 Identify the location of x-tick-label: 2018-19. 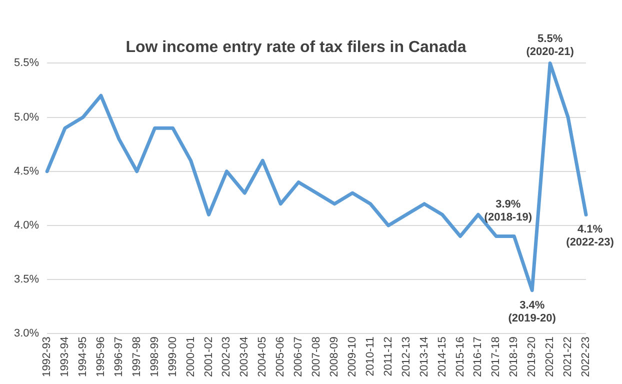
(514, 357).